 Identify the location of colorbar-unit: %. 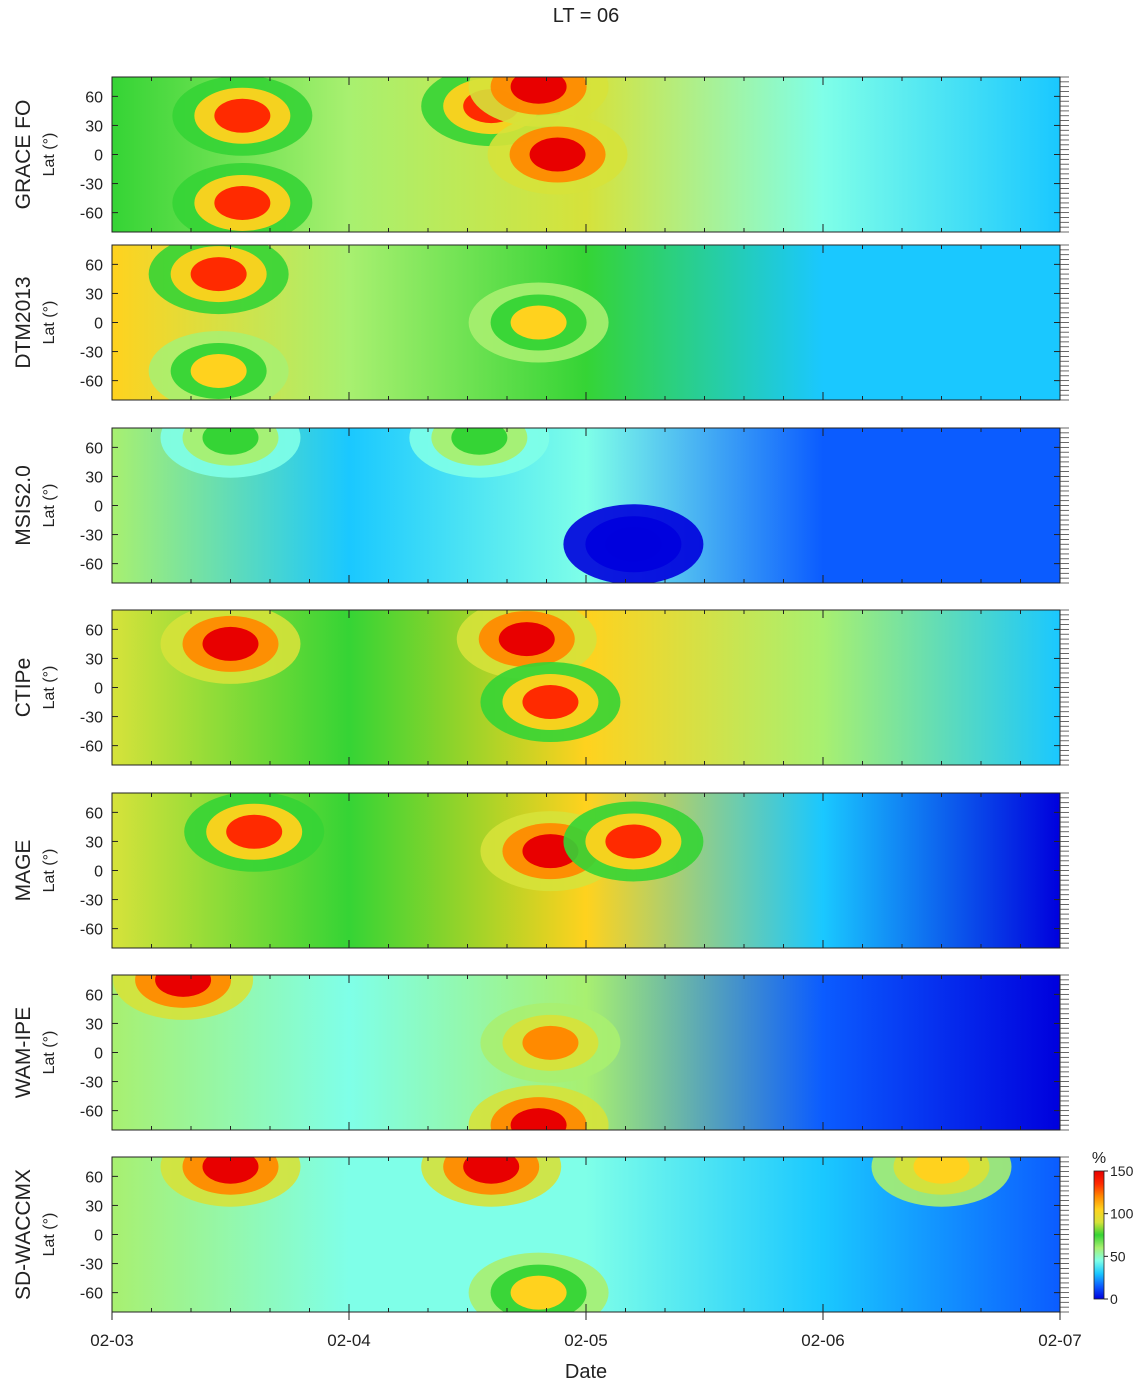
(1099, 1158).